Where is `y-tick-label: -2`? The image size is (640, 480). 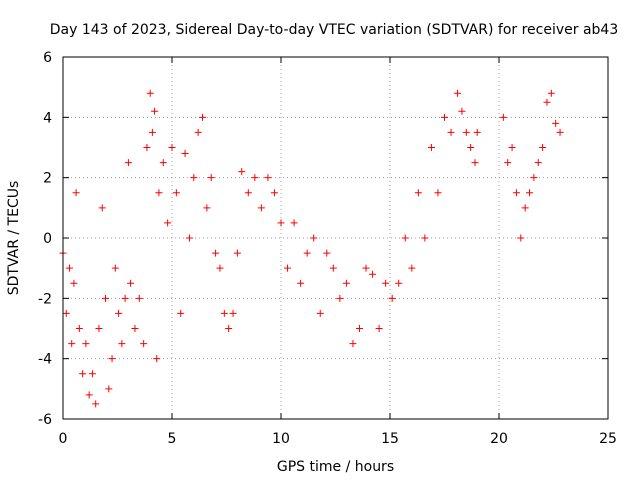
y-tick-label: -2 is located at coordinates (45, 299).